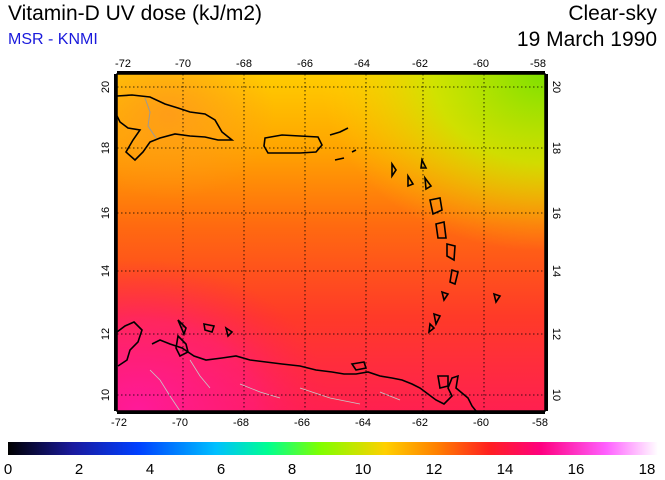 The height and width of the screenshot is (480, 665). I want to click on margarita-trinidad, so click(399, 375).